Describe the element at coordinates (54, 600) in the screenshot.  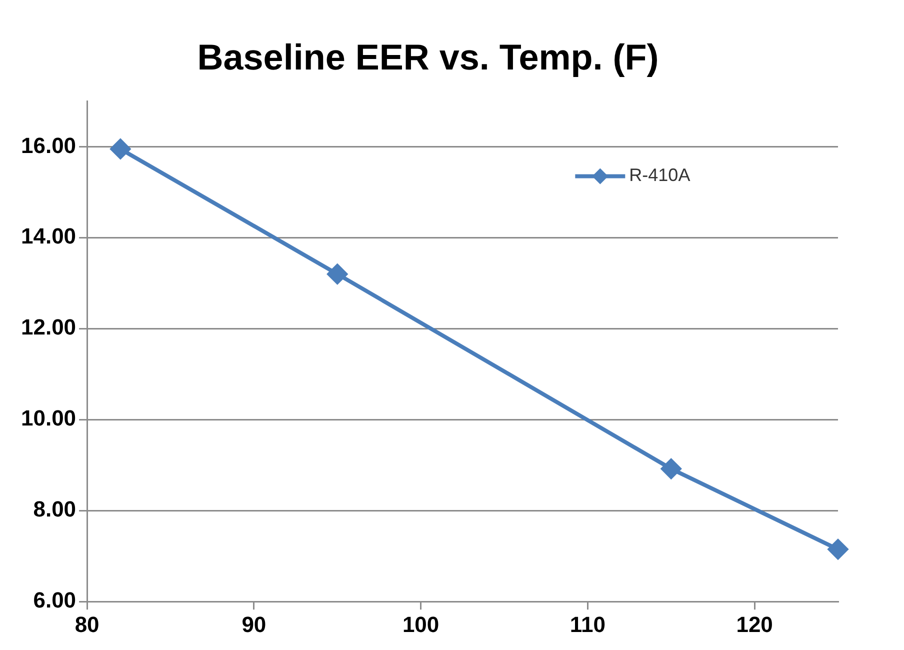
I see `y-tick-label: 6.00` at that location.